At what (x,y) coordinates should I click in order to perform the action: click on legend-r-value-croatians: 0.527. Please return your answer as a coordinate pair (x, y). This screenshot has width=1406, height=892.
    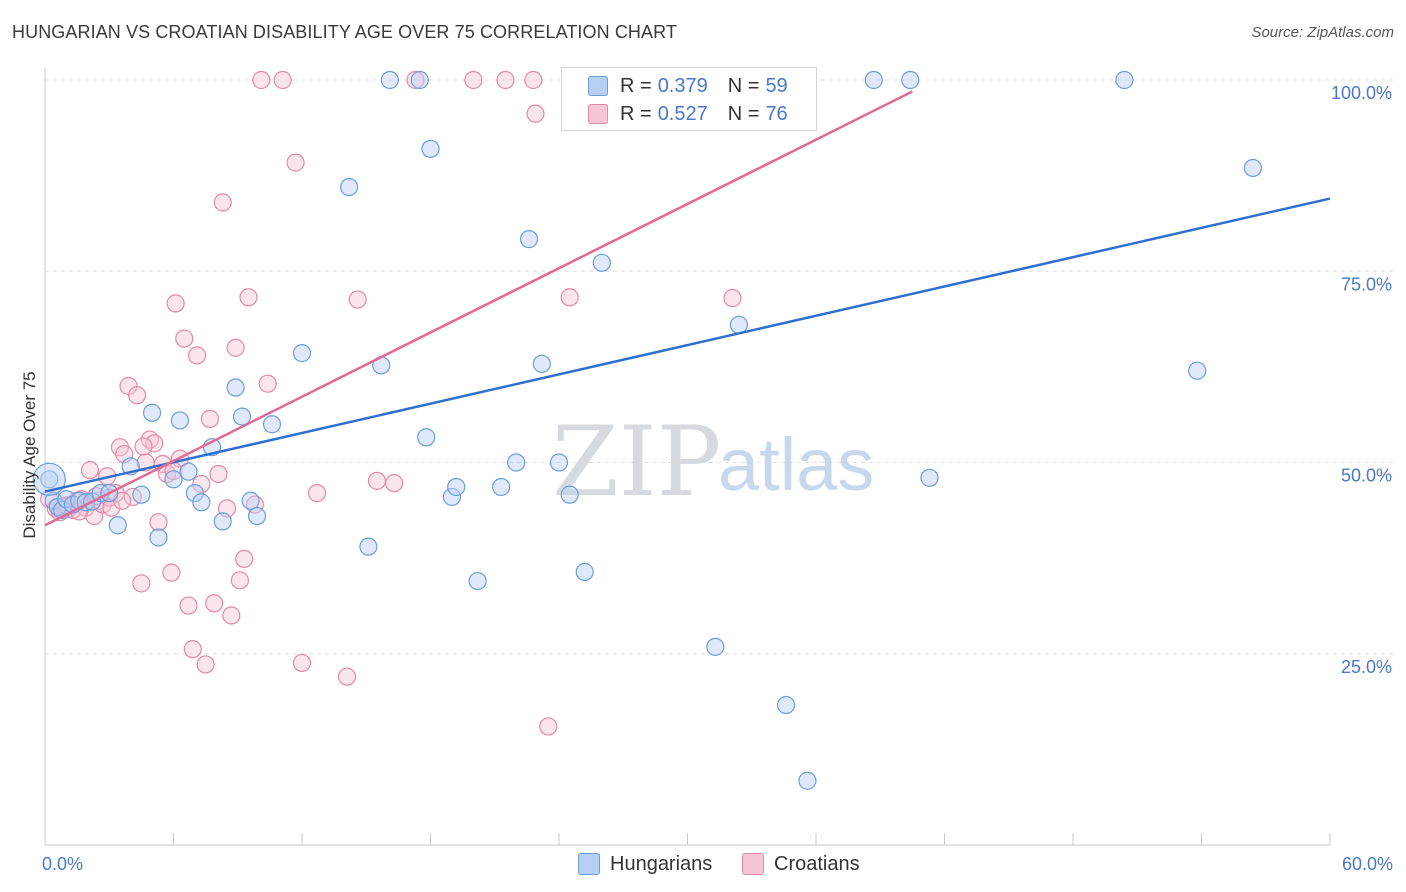
    Looking at the image, I should click on (682, 113).